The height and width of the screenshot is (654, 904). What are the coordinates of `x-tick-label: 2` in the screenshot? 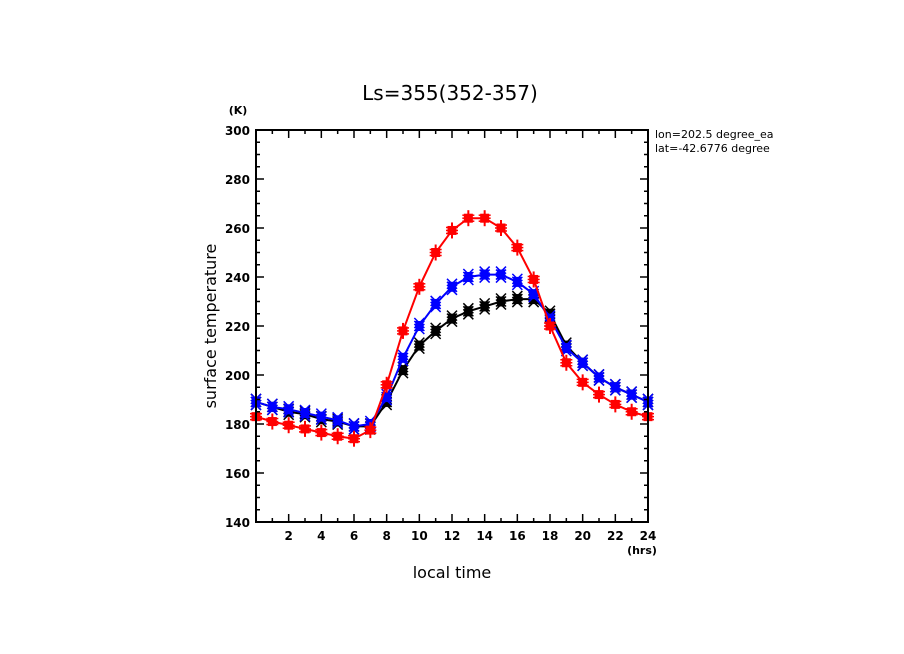 It's located at (288, 536).